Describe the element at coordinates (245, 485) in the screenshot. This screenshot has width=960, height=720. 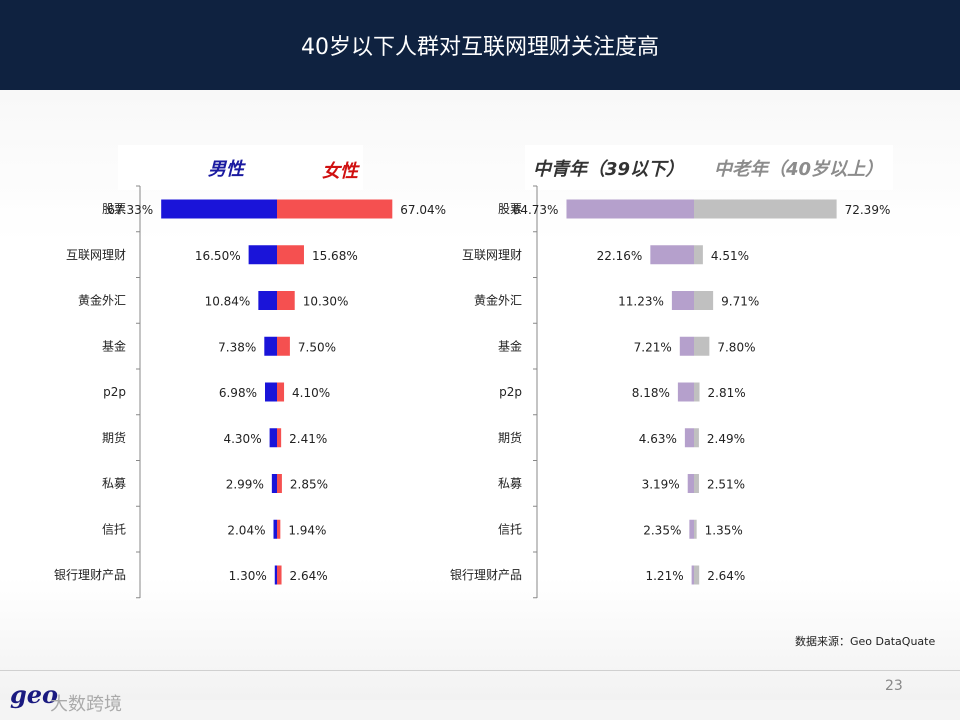
I see `gender-value-label-left: 2.99%` at that location.